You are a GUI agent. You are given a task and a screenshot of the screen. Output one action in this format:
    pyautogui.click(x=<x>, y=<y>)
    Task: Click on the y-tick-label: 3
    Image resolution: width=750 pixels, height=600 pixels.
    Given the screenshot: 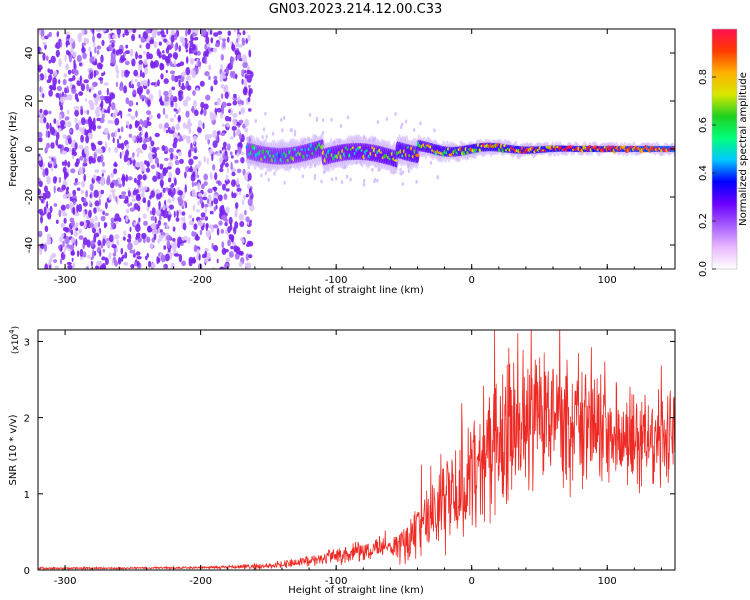 What is the action you would take?
    pyautogui.click(x=27, y=342)
    